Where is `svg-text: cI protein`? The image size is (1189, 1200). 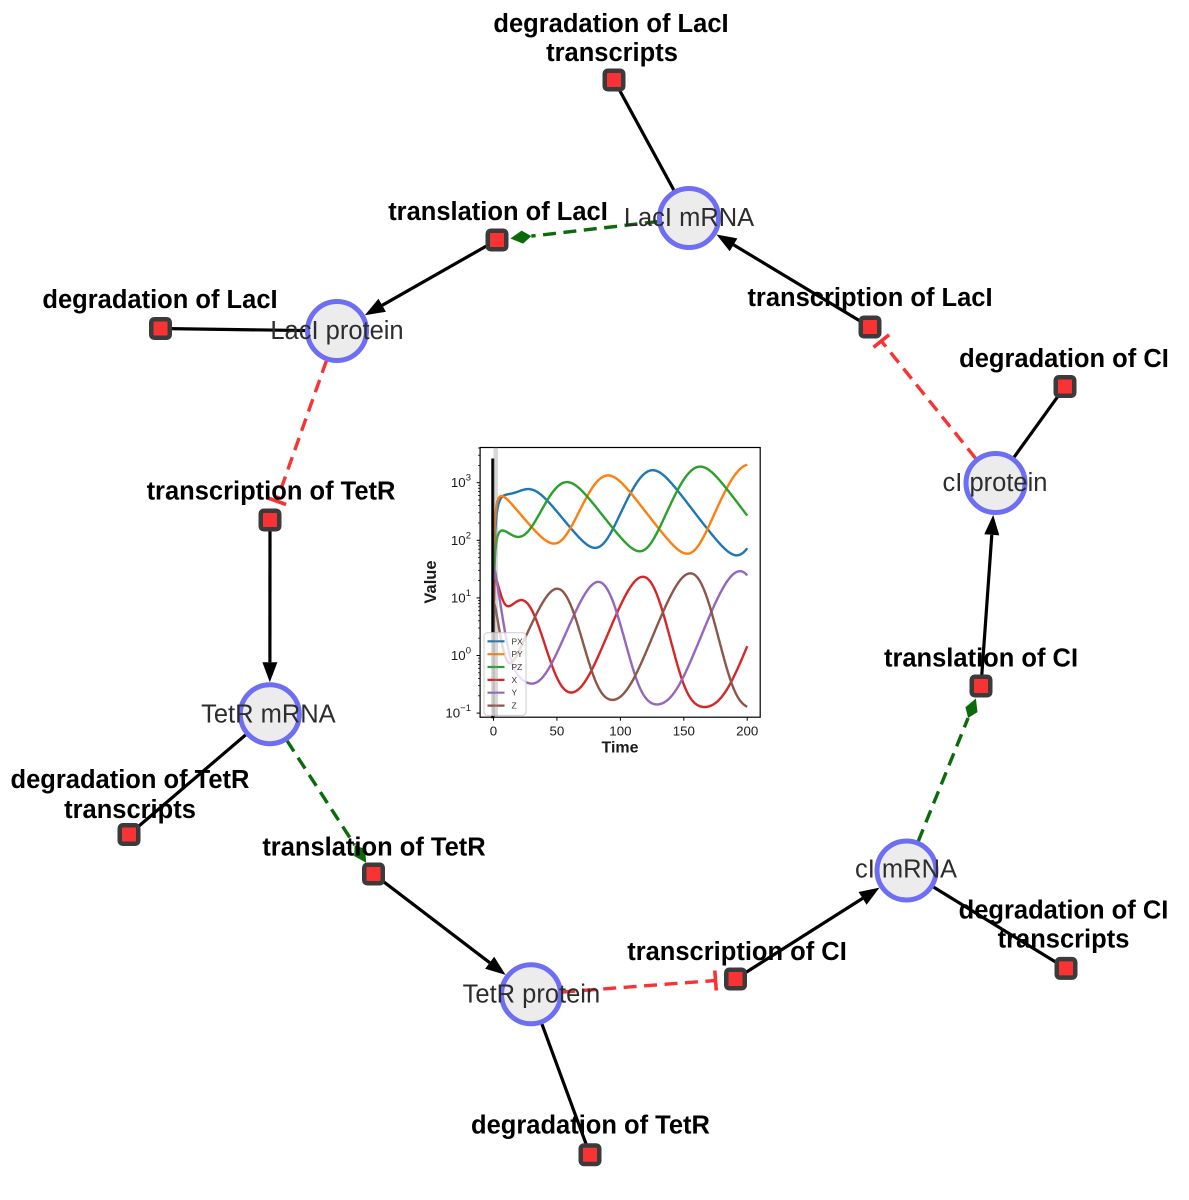
svg-text: cI protein is located at coordinates (995, 483).